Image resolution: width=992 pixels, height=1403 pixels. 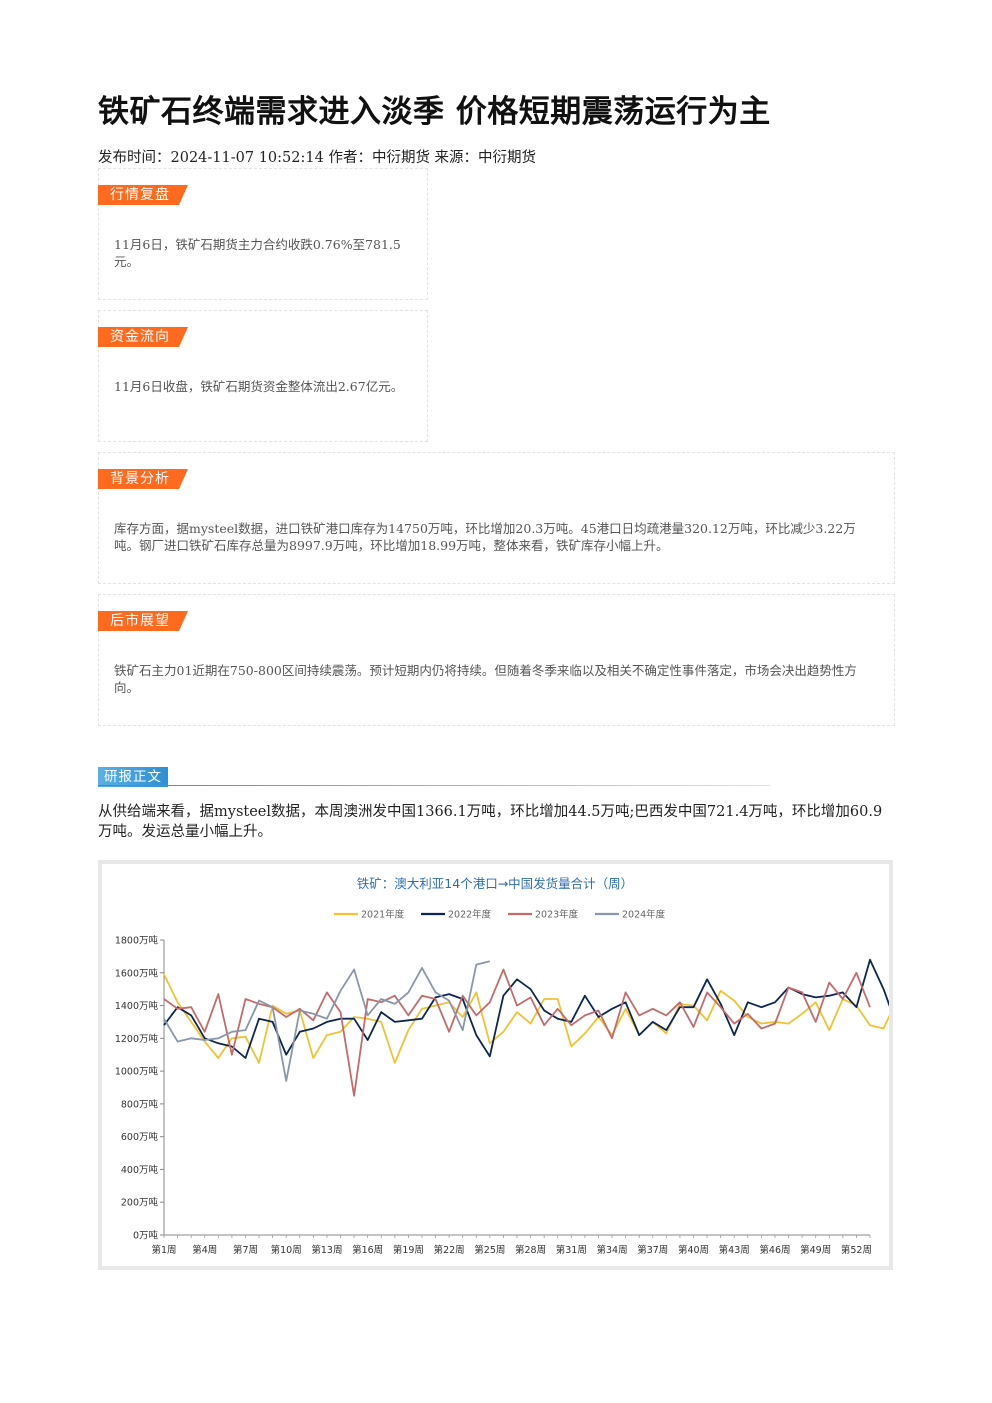 I want to click on section-tag-background: 背景分析, so click(x=143, y=479).